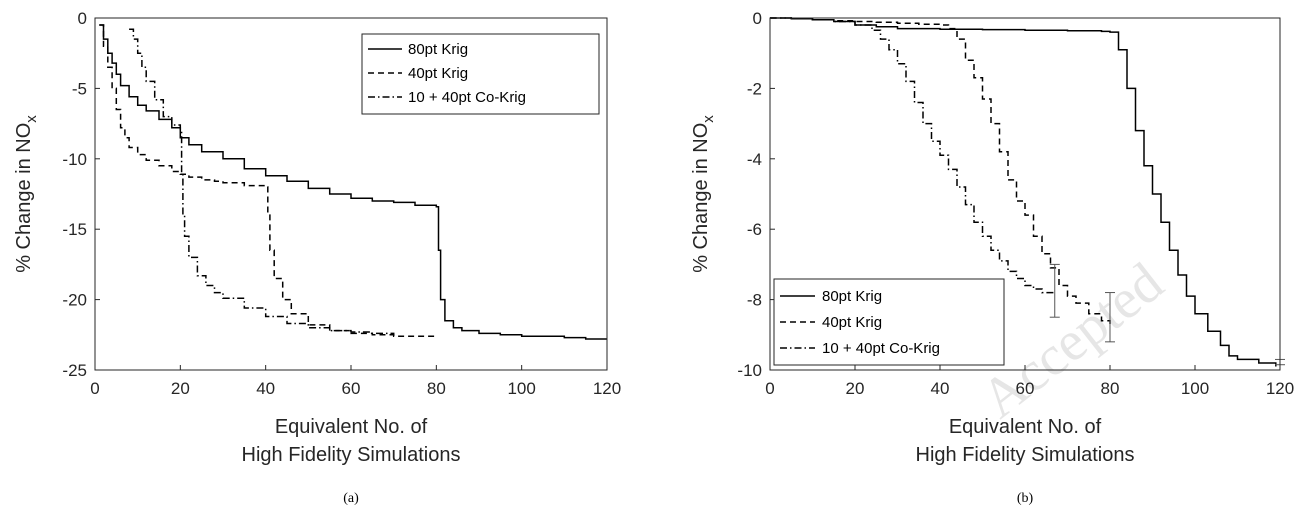 This screenshot has width=1299, height=510. What do you see at coordinates (74, 159) in the screenshot?
I see `panel-a-y-tick-label: -10` at bounding box center [74, 159].